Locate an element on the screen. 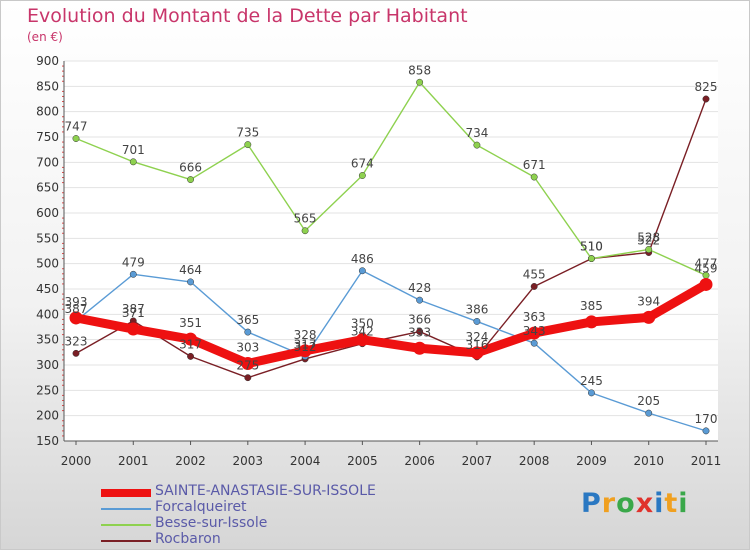 This screenshot has width=750, height=550. data-label: 666 is located at coordinates (190, 168).